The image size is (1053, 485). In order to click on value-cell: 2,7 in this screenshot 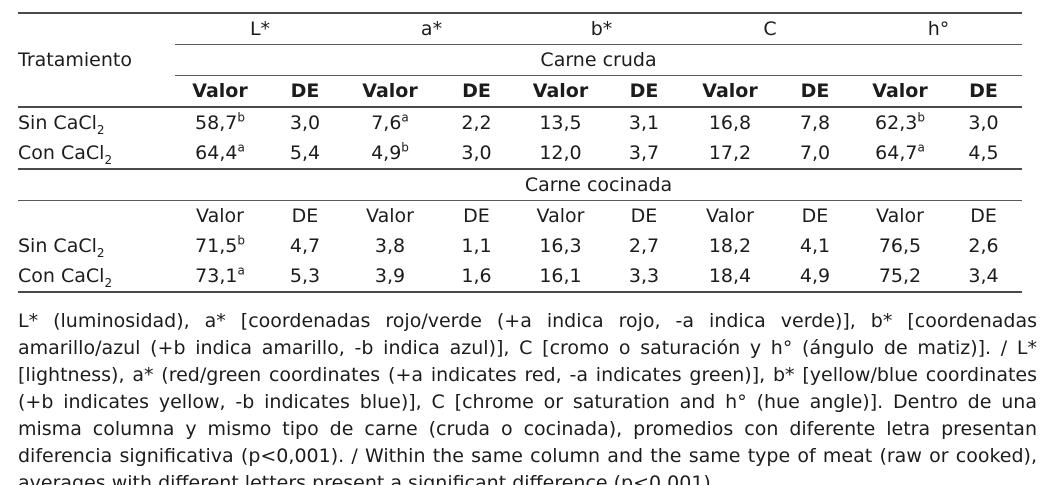, I will do `click(644, 246)`.